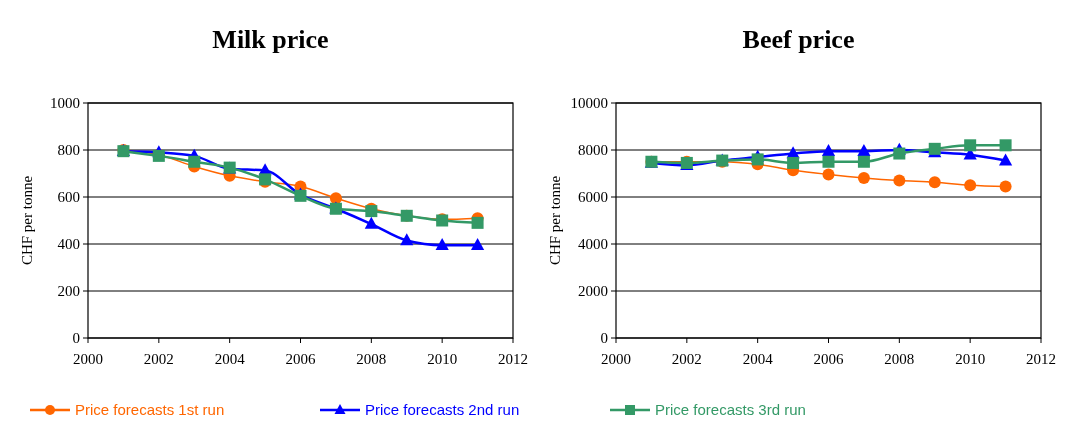 The image size is (1079, 426). I want to click on legend-label: Price forecasts 3rd run, so click(730, 410).